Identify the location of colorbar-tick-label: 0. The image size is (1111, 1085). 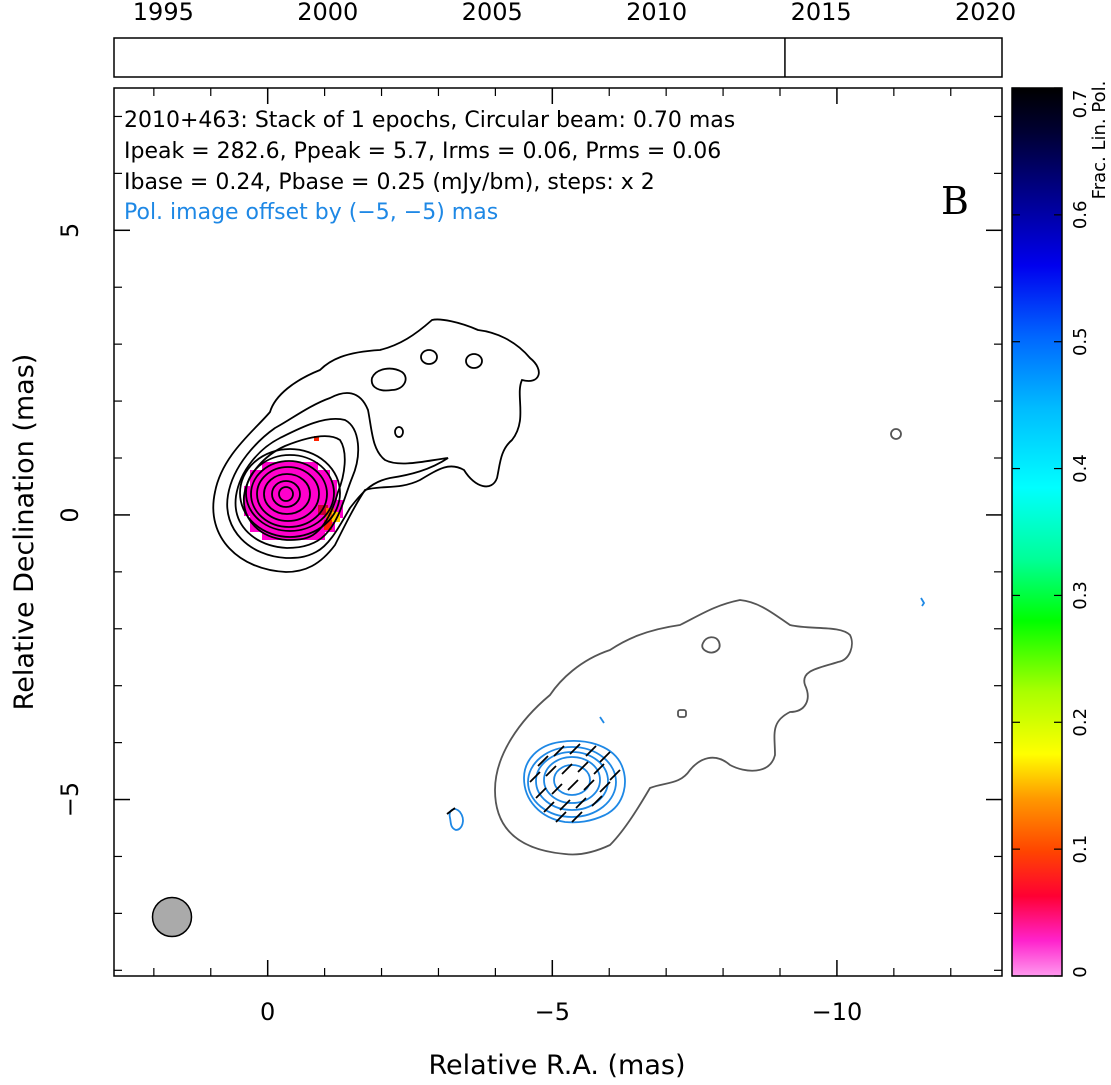
(1080, 971).